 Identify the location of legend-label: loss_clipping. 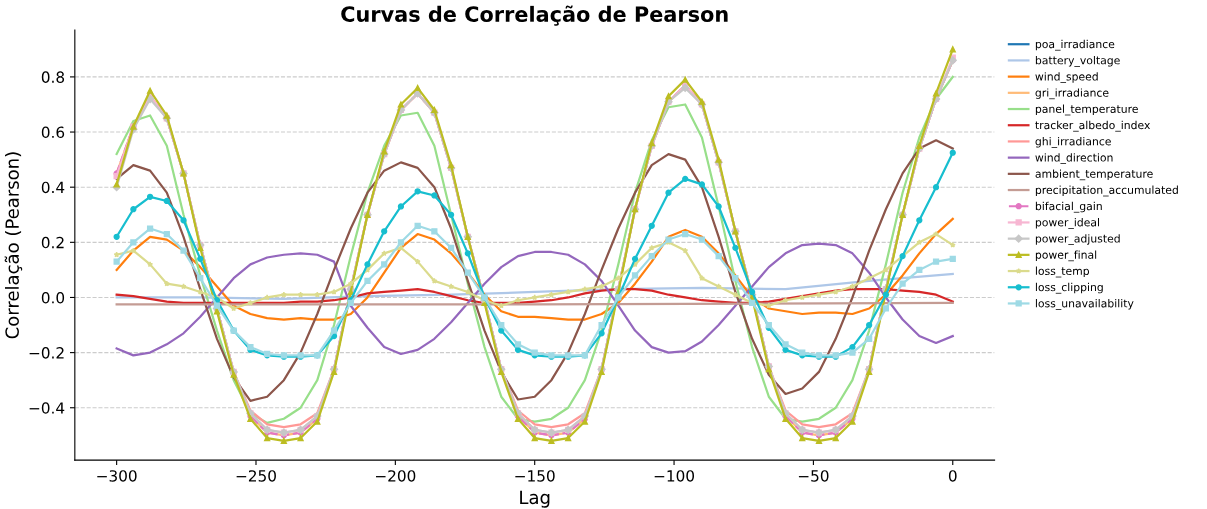
(1069, 288).